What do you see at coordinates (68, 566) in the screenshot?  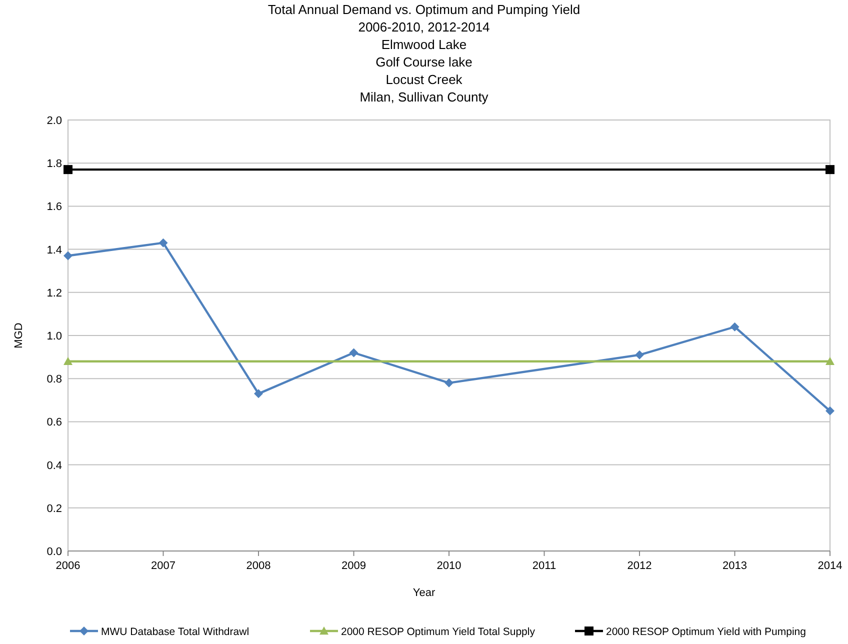 I see `x-tick-label: 2006` at bounding box center [68, 566].